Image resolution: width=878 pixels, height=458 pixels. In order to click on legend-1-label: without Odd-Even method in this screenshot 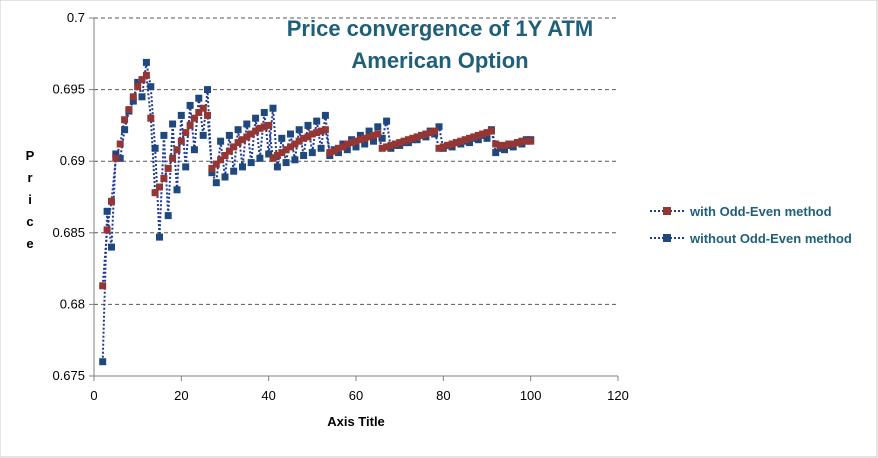, I will do `click(770, 238)`.